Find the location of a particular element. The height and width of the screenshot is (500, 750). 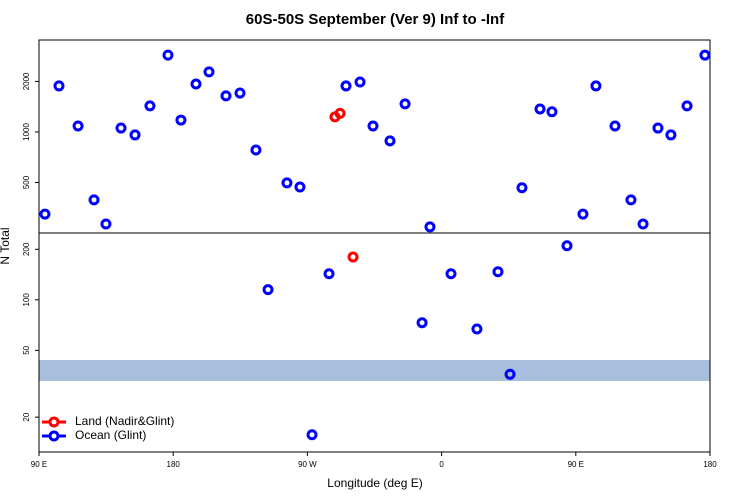

y-axis-label: N Total is located at coordinates (6, 245).